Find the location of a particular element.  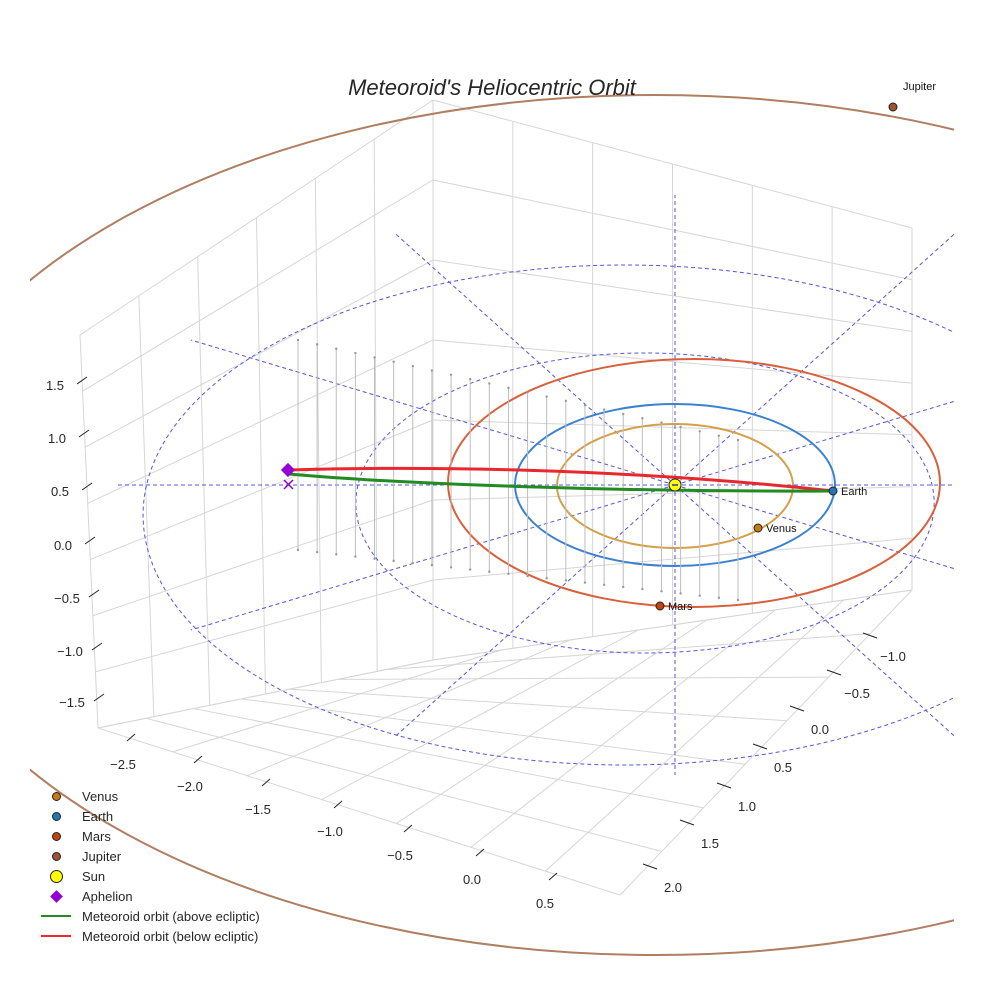

chart-title: Meteoroid's Heliocentric Orbit is located at coordinates (492, 87).